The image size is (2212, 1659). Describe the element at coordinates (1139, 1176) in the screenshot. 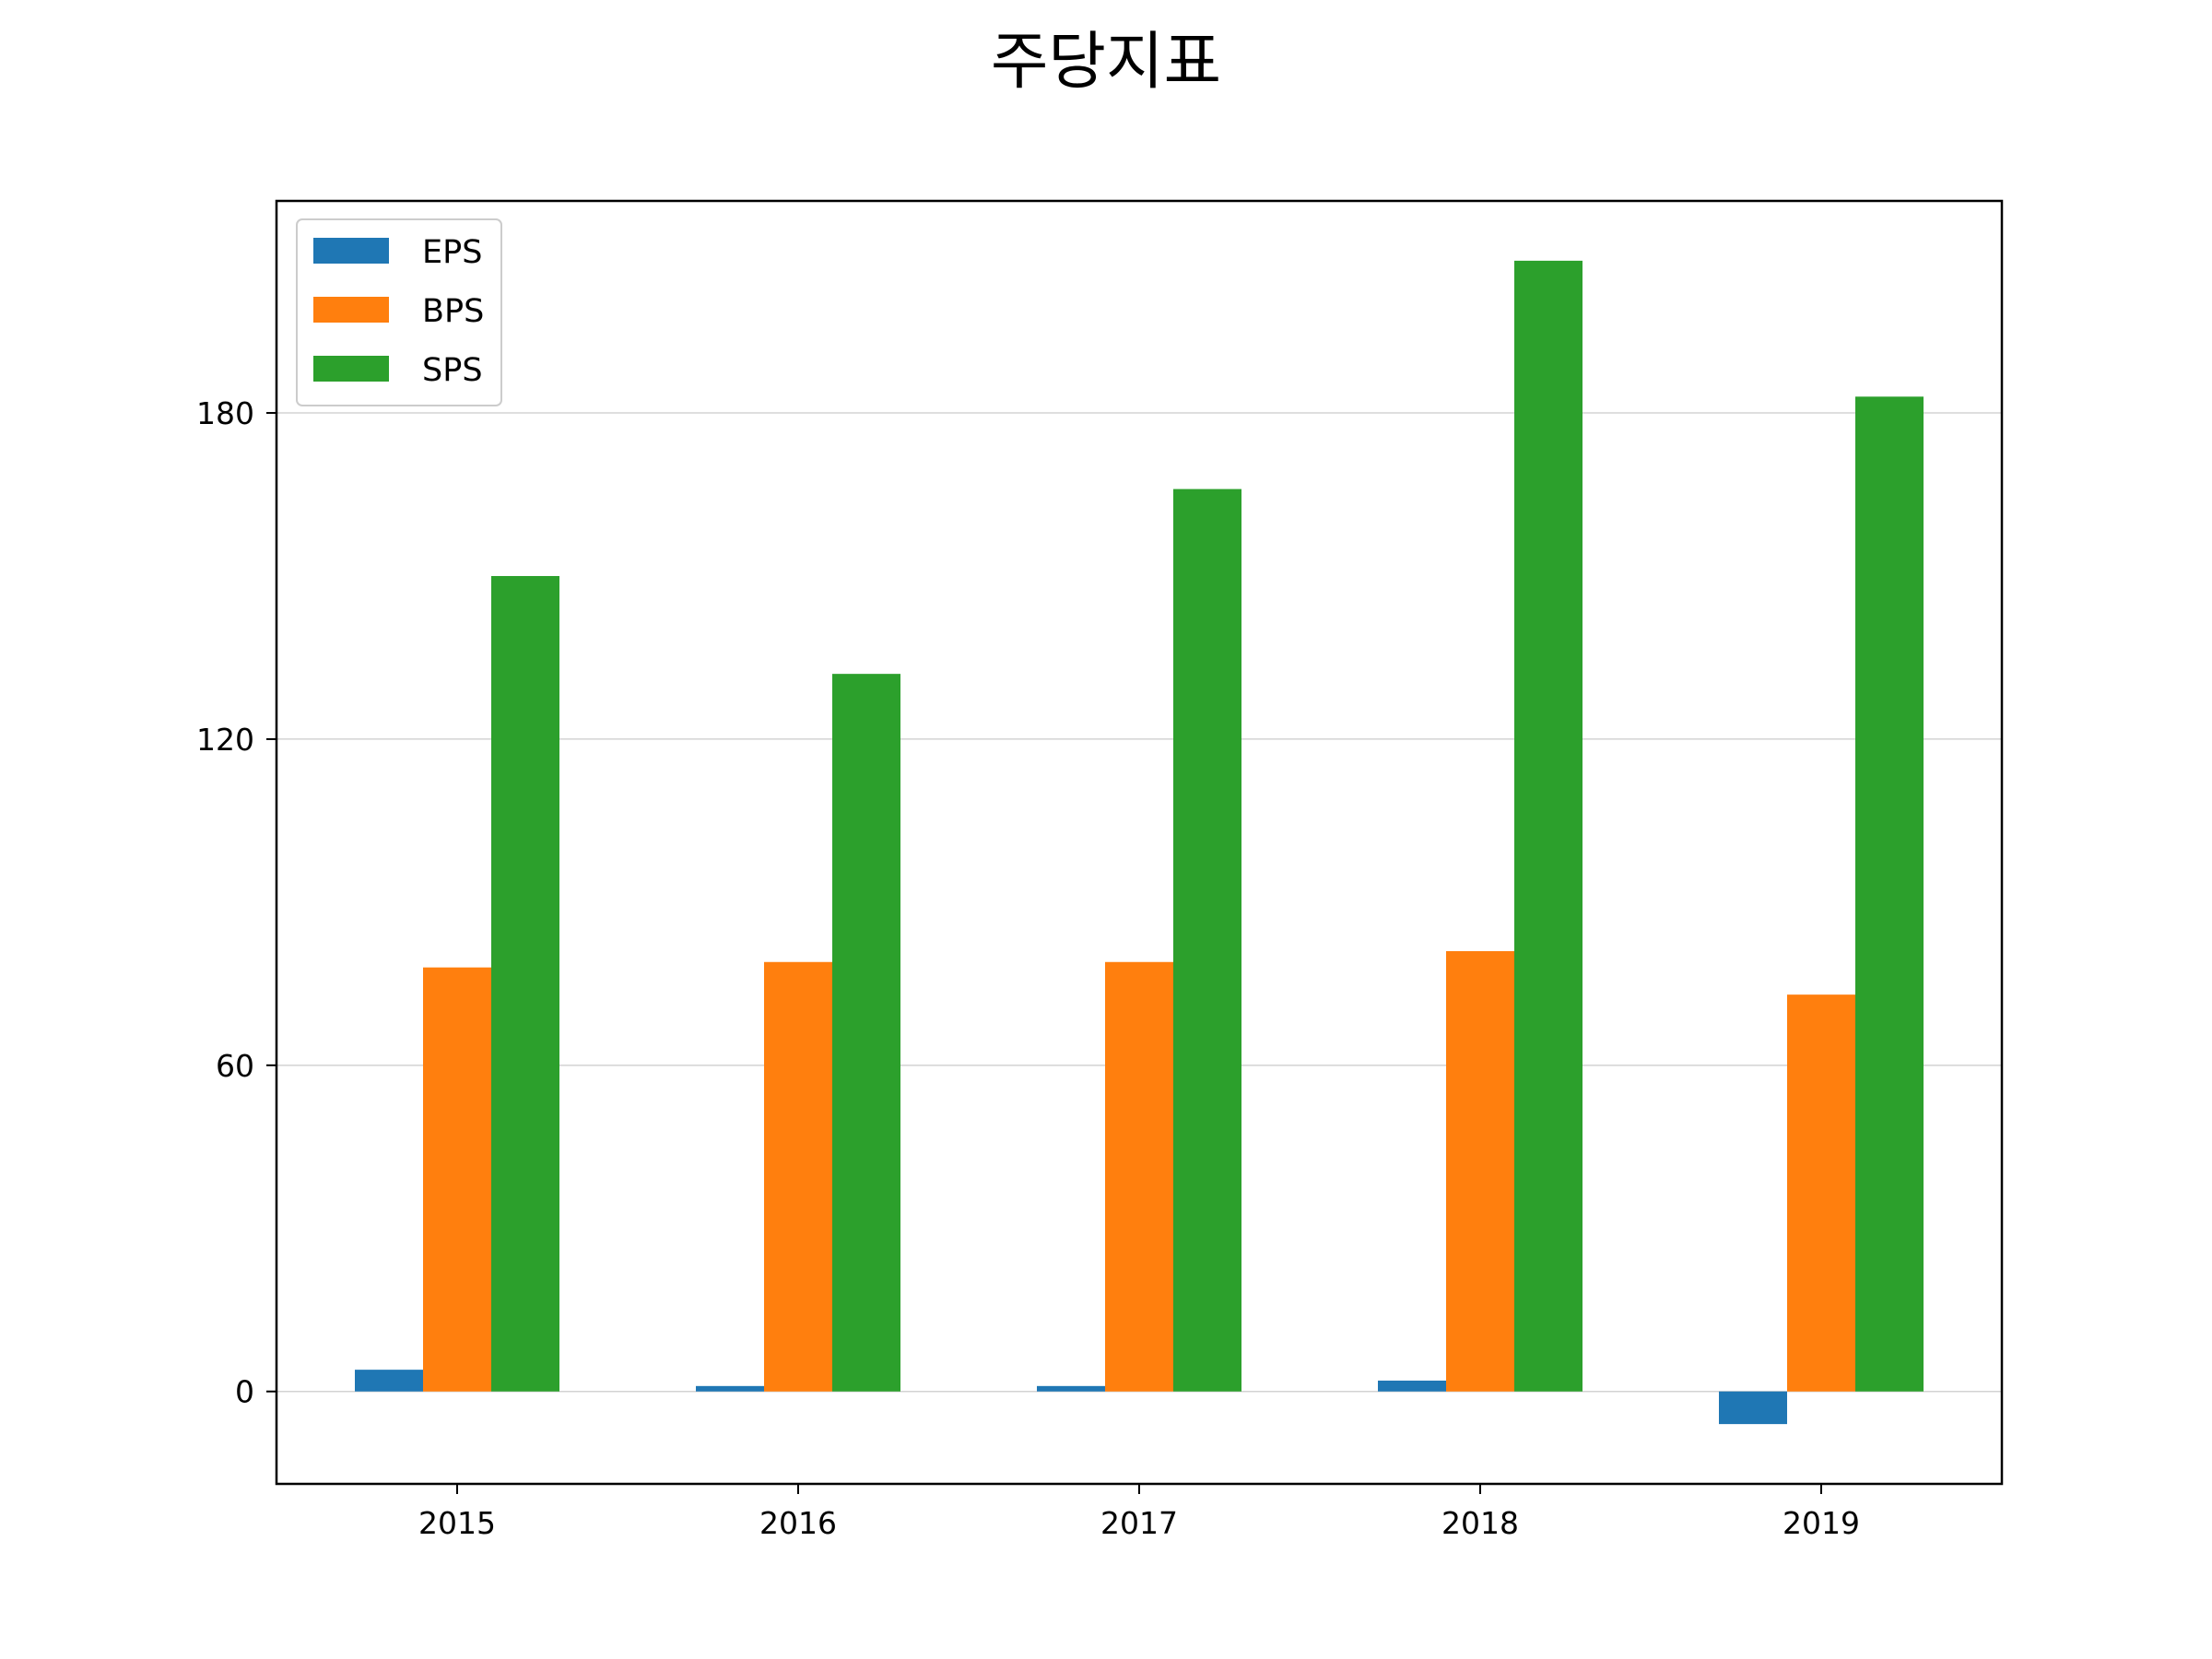

I see `bar-bps-2017` at that location.